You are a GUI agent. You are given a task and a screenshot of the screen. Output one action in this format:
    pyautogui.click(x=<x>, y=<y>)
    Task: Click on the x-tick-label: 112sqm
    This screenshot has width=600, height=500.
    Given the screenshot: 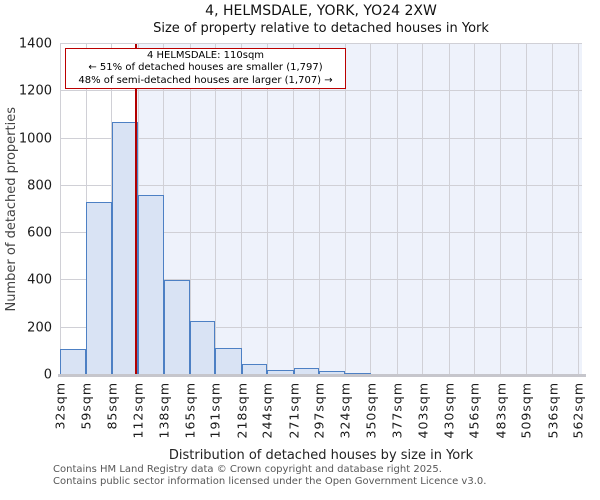 What is the action you would take?
    pyautogui.click(x=138, y=410)
    